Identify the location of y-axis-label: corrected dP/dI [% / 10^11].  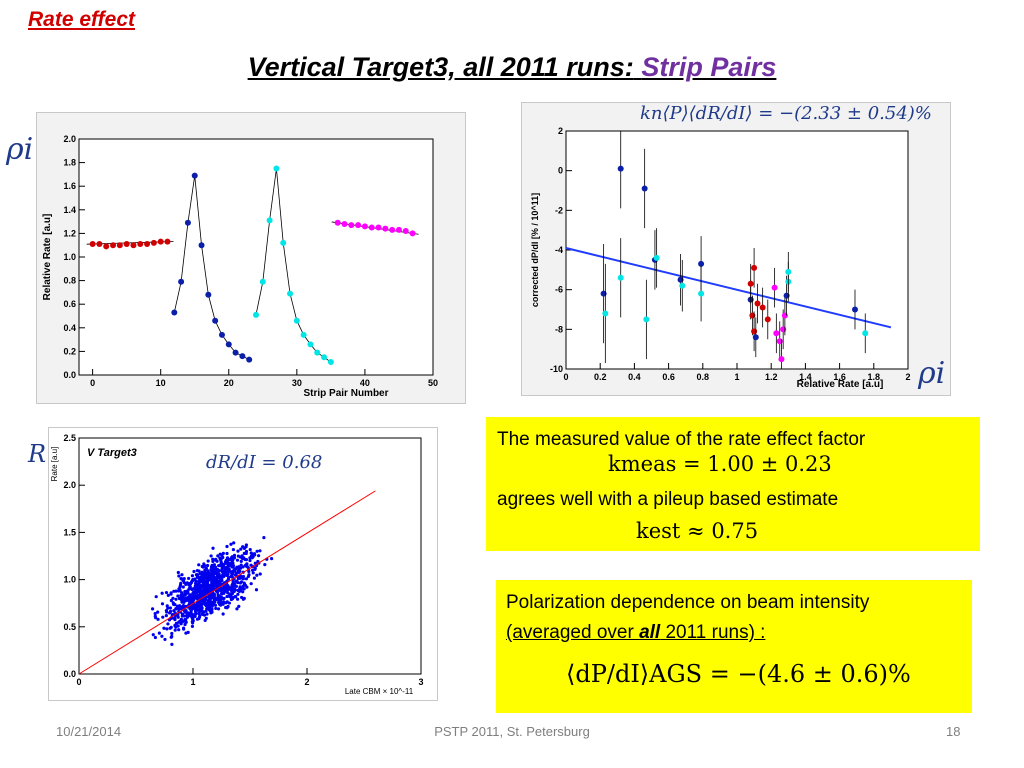
(535, 250).